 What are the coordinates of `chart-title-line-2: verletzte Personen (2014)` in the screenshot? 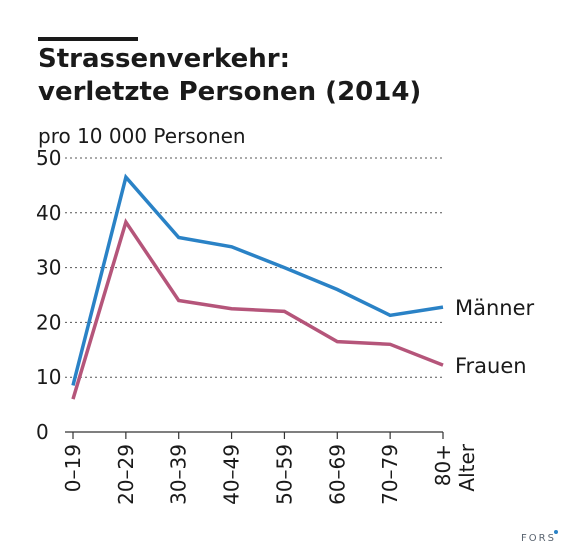 It's located at (229, 92).